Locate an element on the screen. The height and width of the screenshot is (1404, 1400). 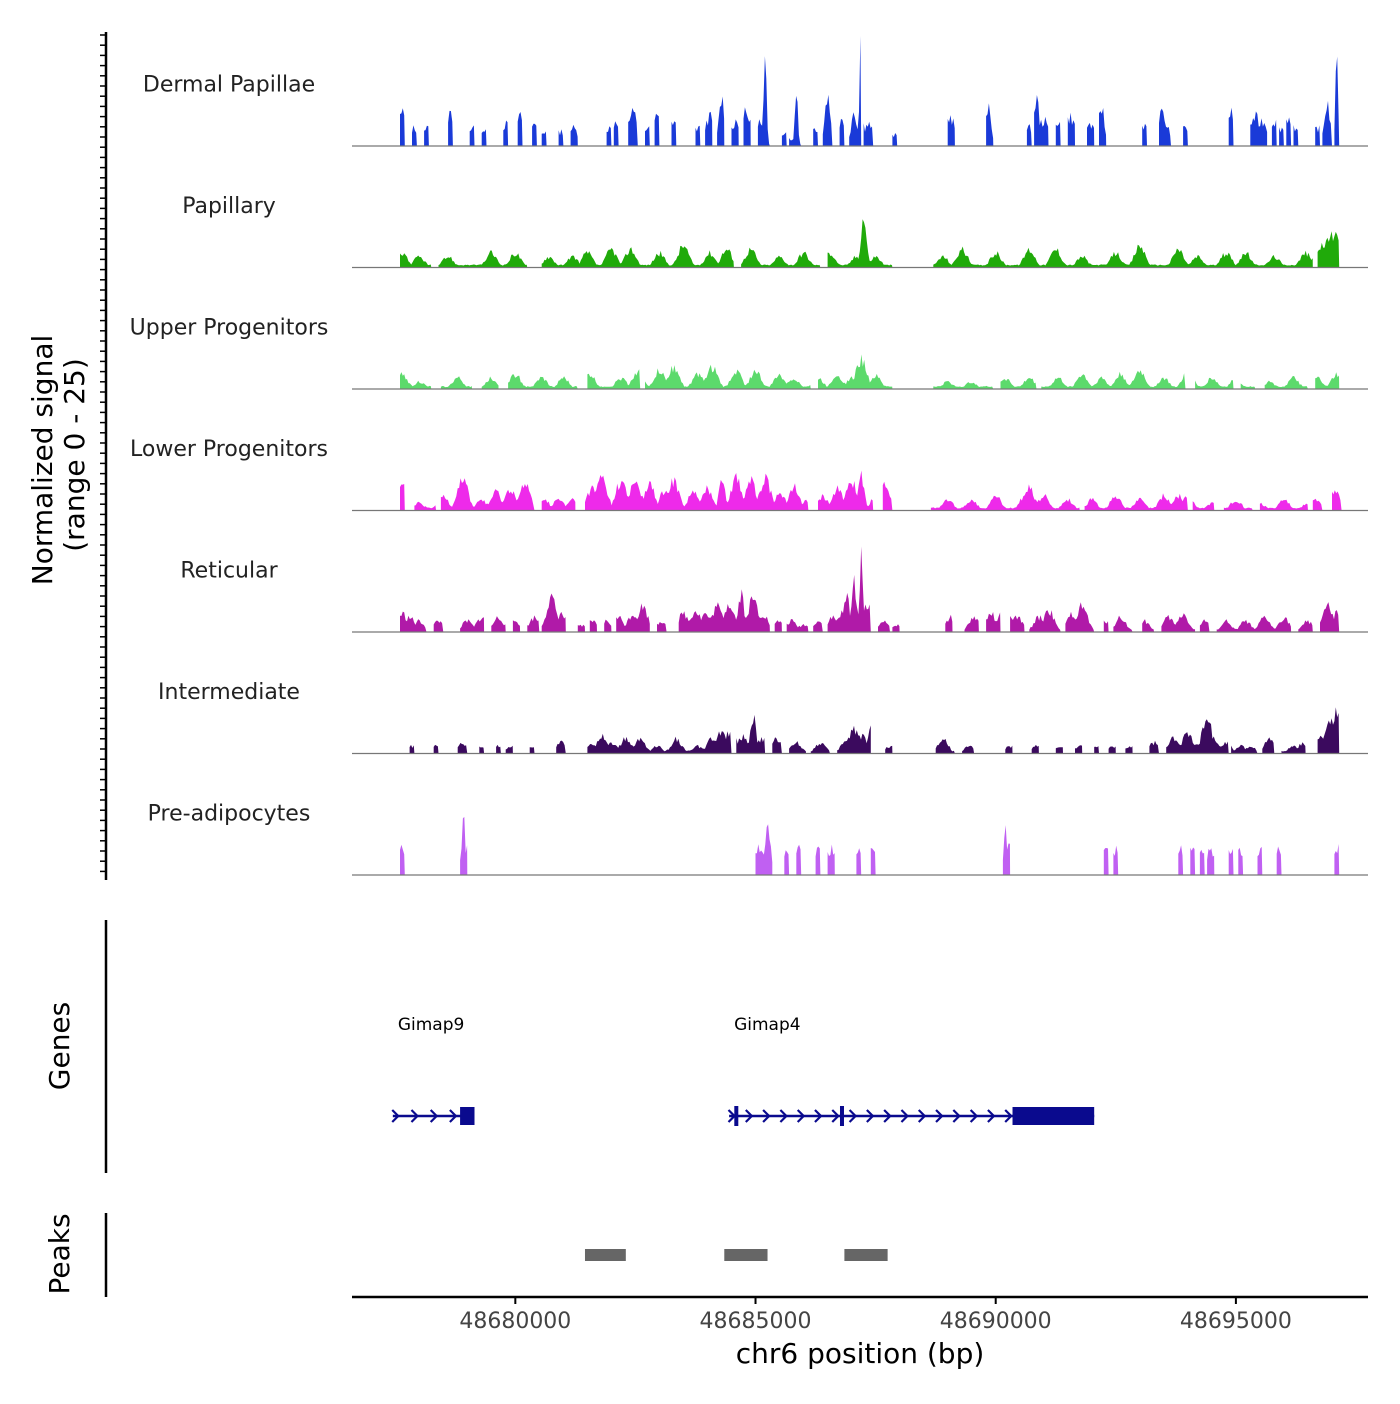
track-intermediate: Intermediate is located at coordinates (763, 717).